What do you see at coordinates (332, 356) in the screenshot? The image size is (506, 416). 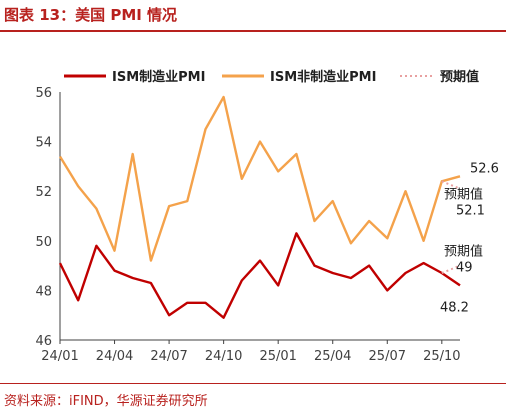 I see `x-tick-label: 25/04` at bounding box center [332, 356].